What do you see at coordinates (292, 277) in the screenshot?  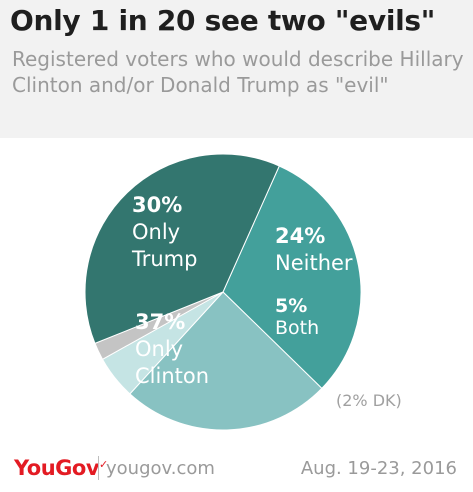 I see `slice-trump` at bounding box center [292, 277].